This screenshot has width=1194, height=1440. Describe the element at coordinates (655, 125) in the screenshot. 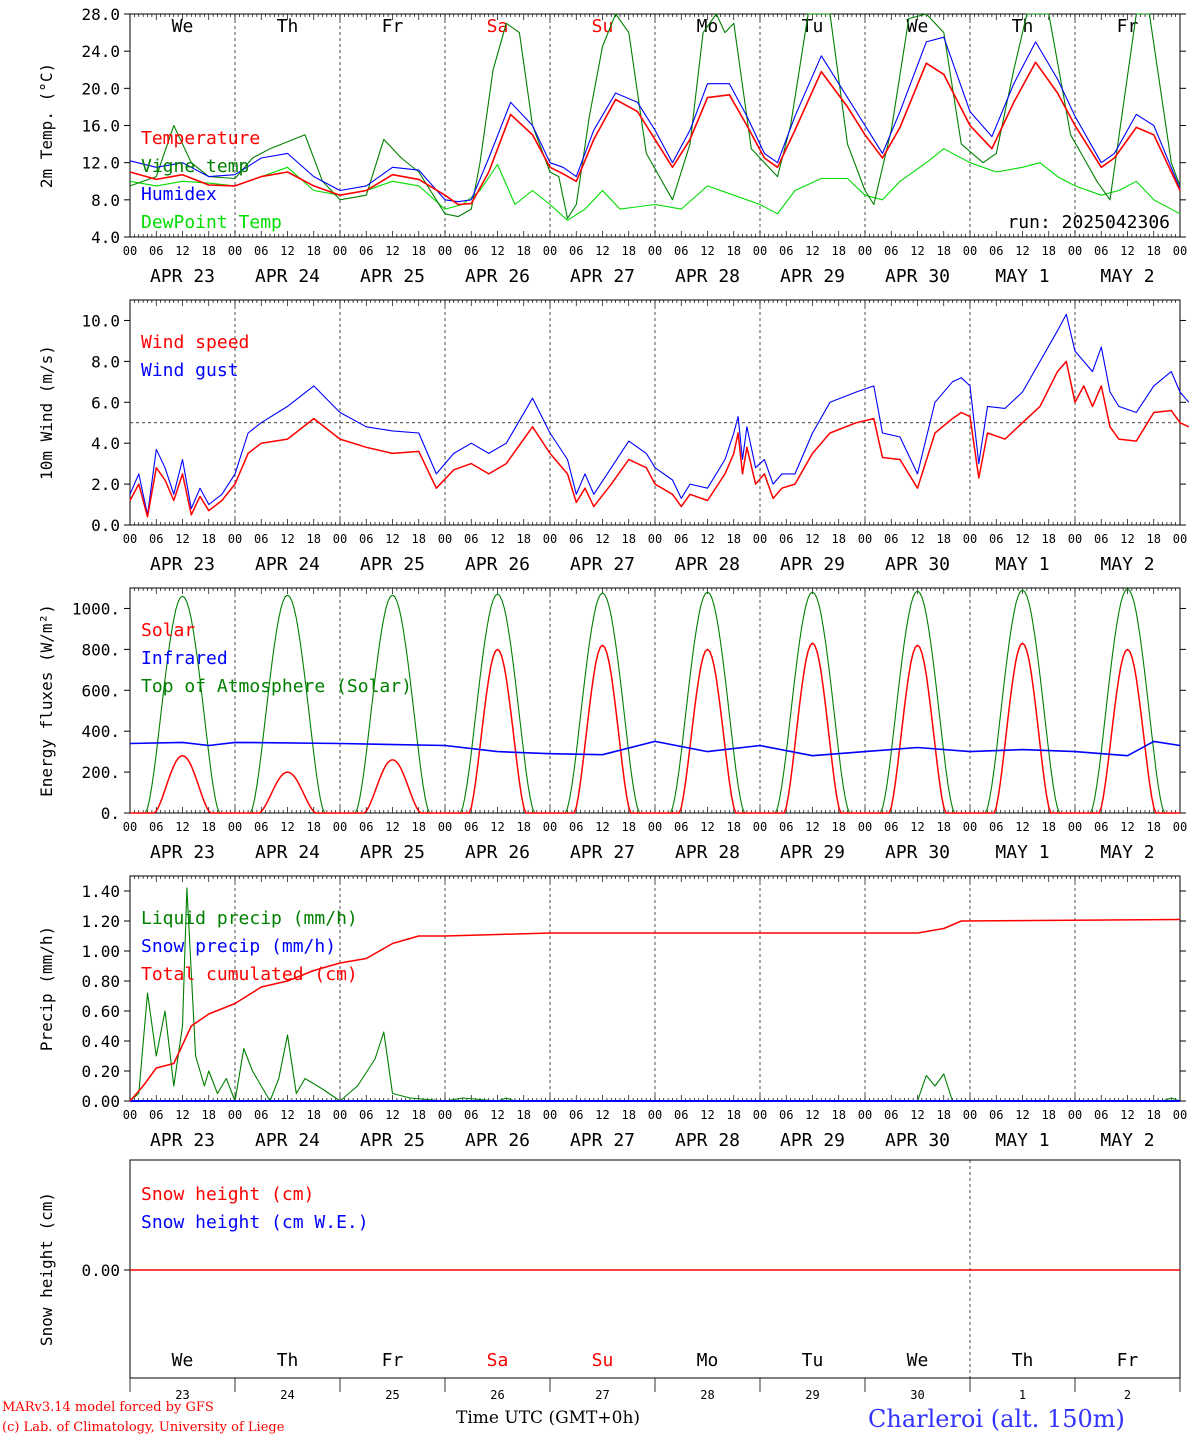

I see `plot-frame` at that location.